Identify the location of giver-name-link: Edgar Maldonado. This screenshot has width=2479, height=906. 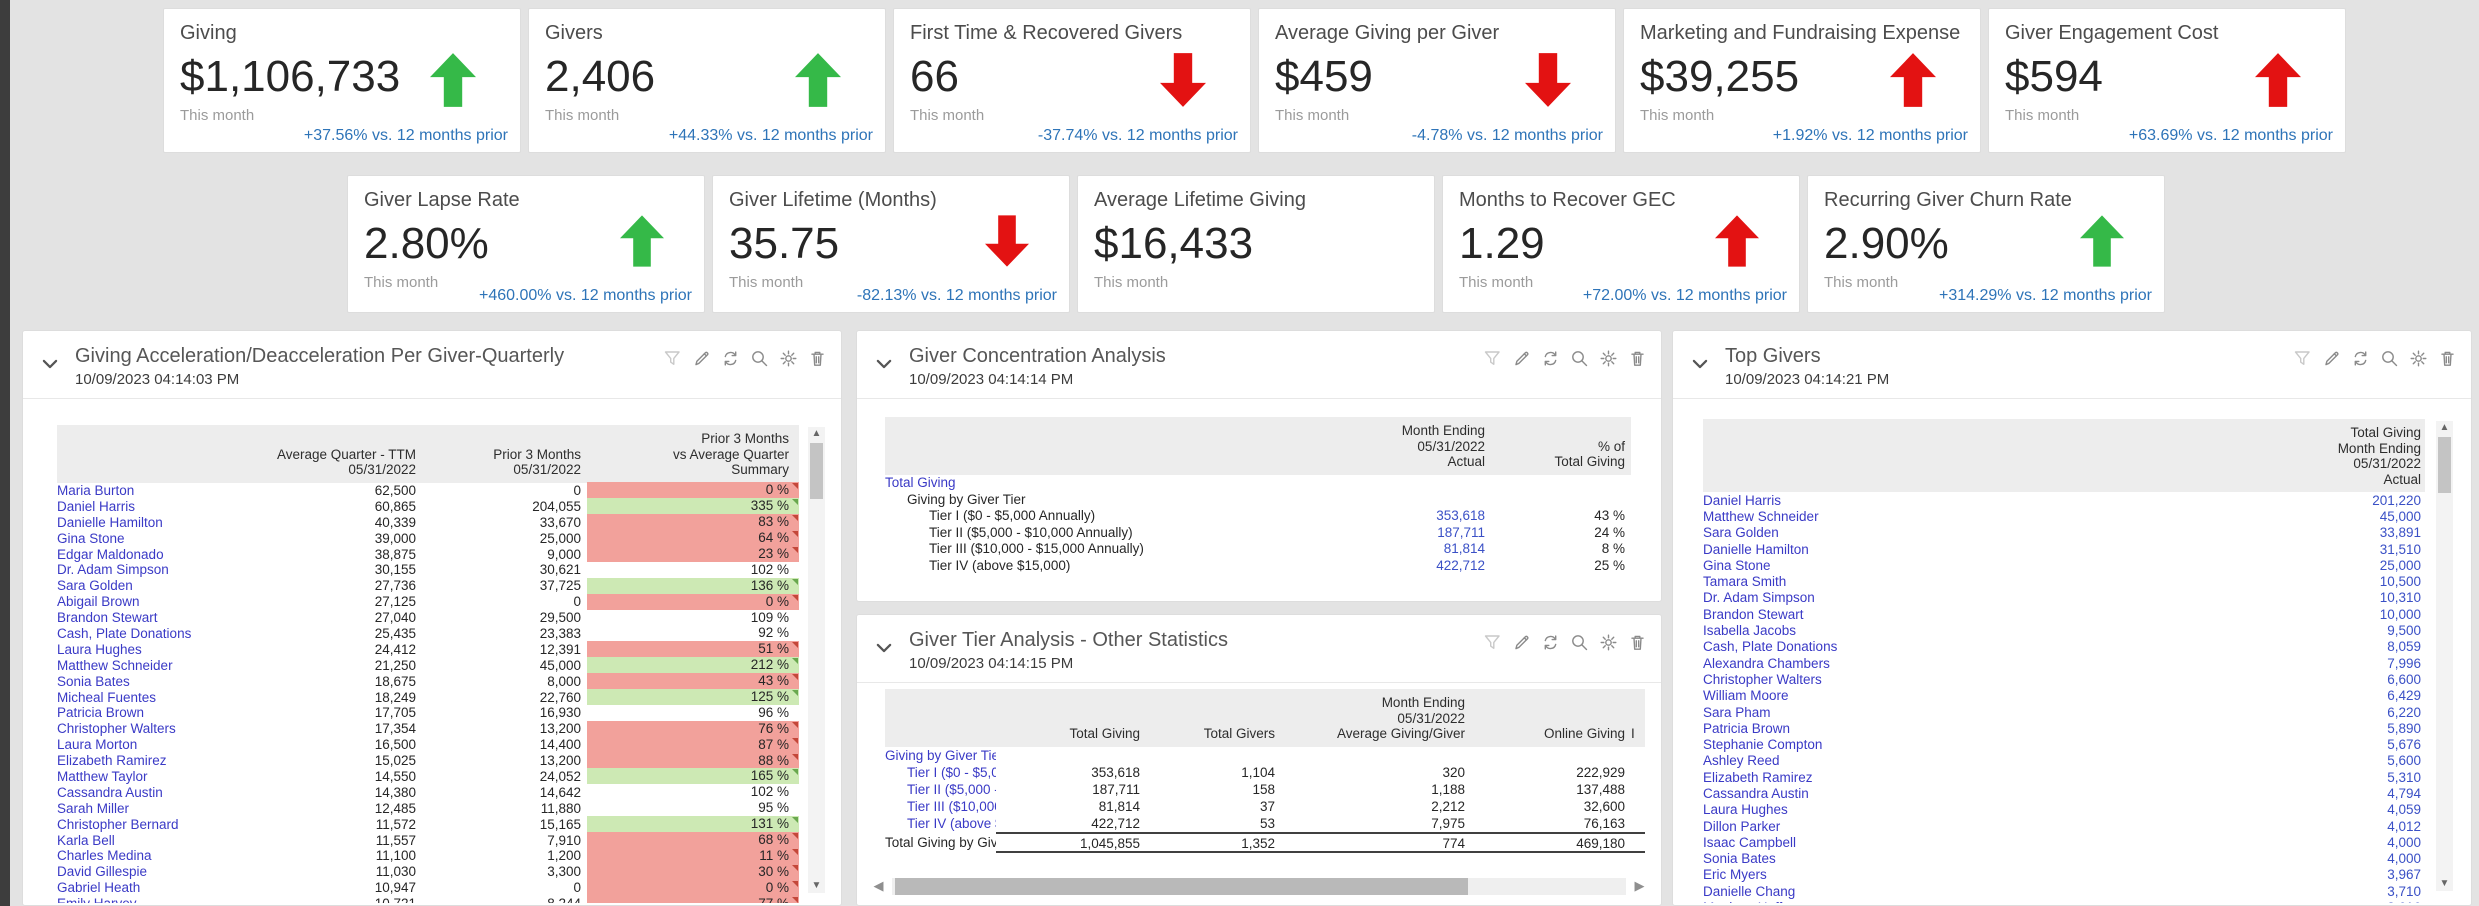
(110, 554).